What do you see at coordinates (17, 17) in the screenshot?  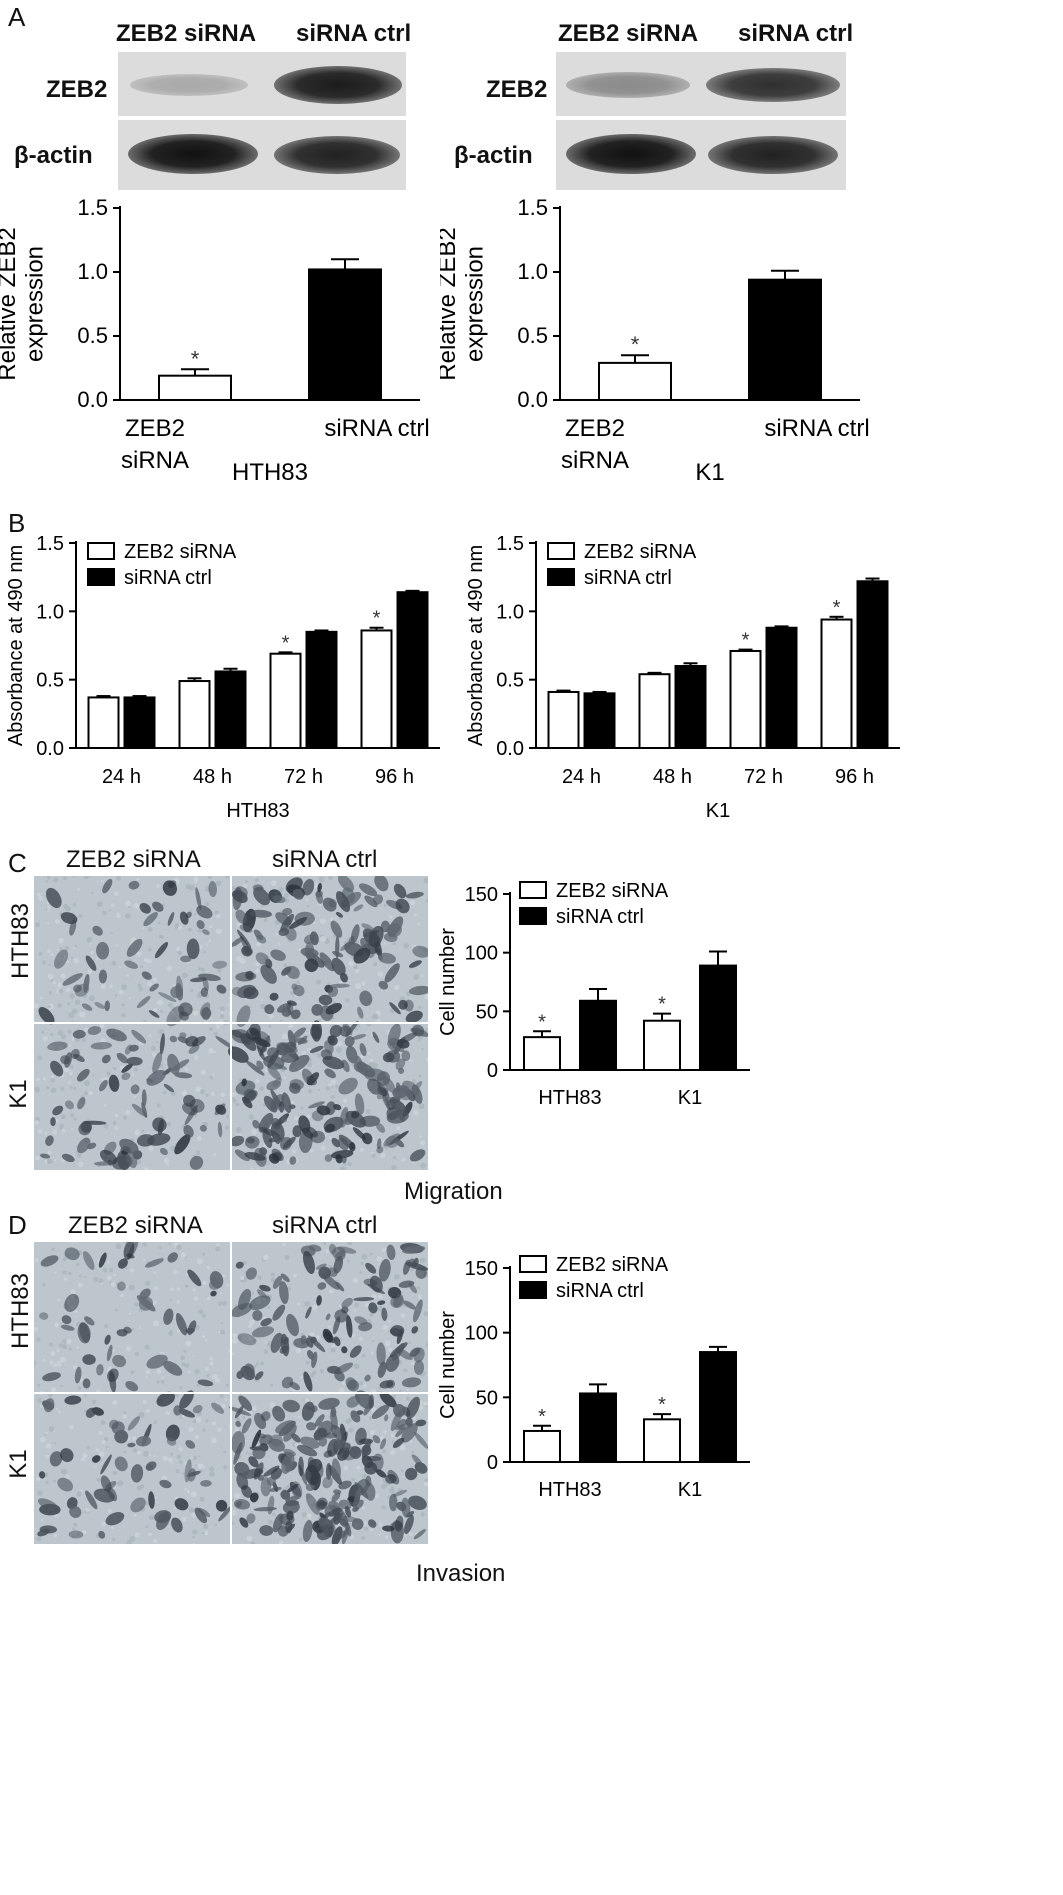 I see `panel-letter-a: A` at bounding box center [17, 17].